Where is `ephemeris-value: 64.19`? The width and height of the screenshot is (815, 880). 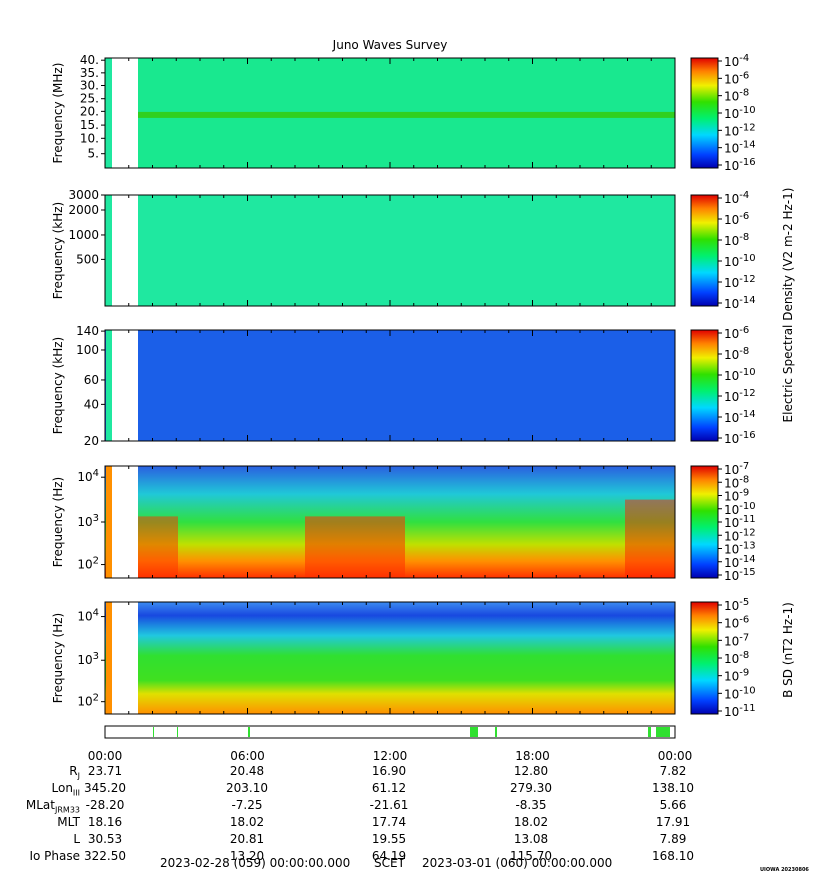
ephemeris-value: 64.19 is located at coordinates (389, 856).